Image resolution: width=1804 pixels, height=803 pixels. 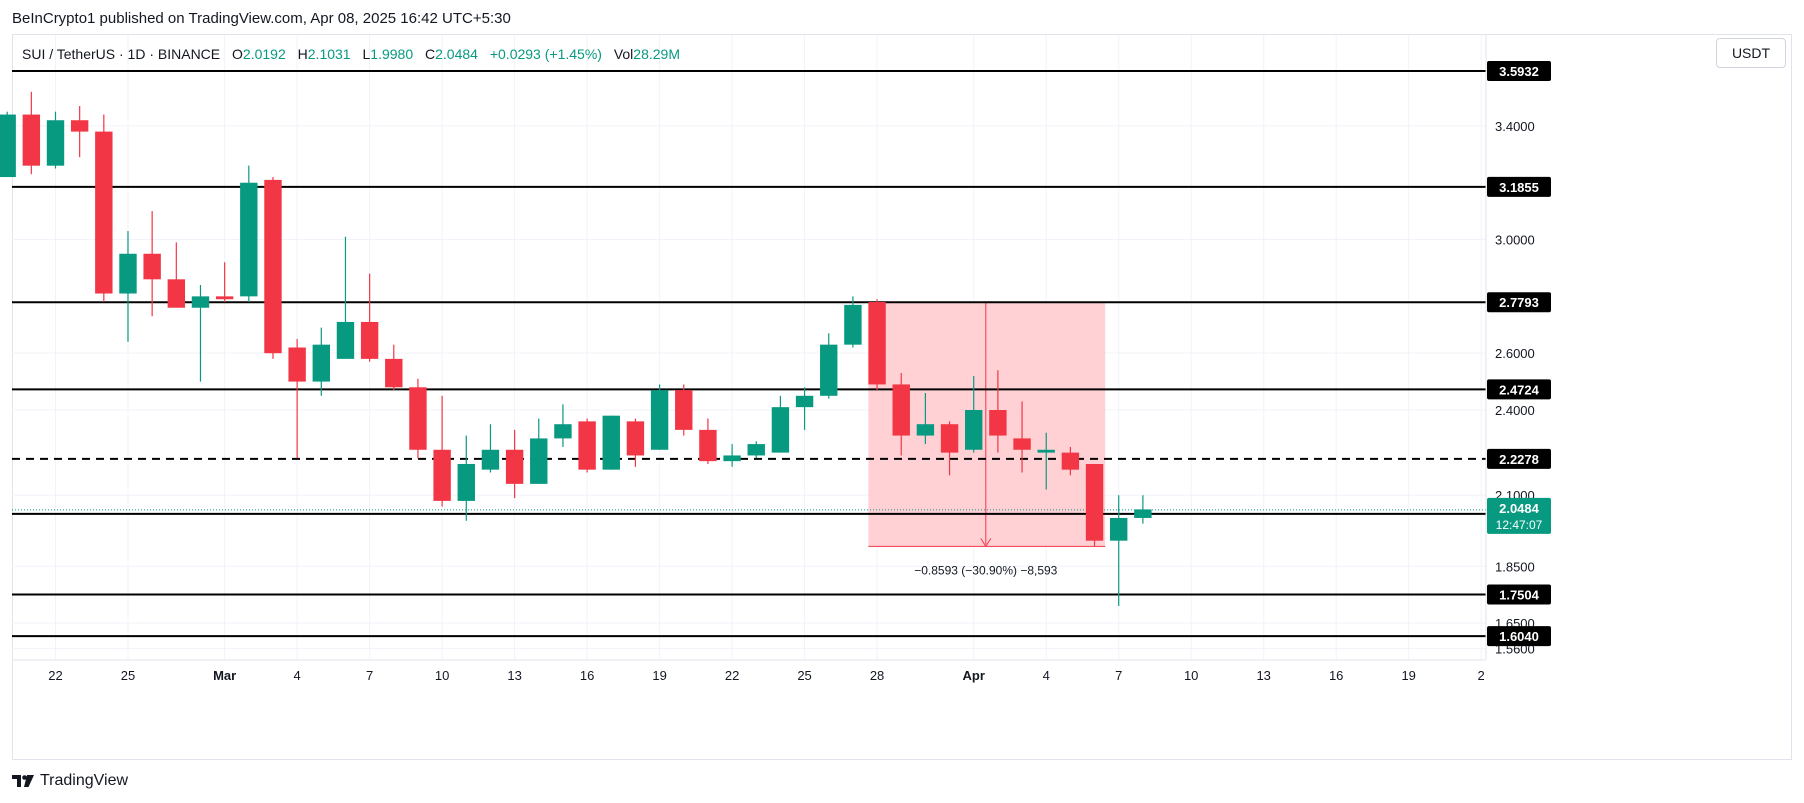 I want to click on close-label: C, so click(x=430, y=54).